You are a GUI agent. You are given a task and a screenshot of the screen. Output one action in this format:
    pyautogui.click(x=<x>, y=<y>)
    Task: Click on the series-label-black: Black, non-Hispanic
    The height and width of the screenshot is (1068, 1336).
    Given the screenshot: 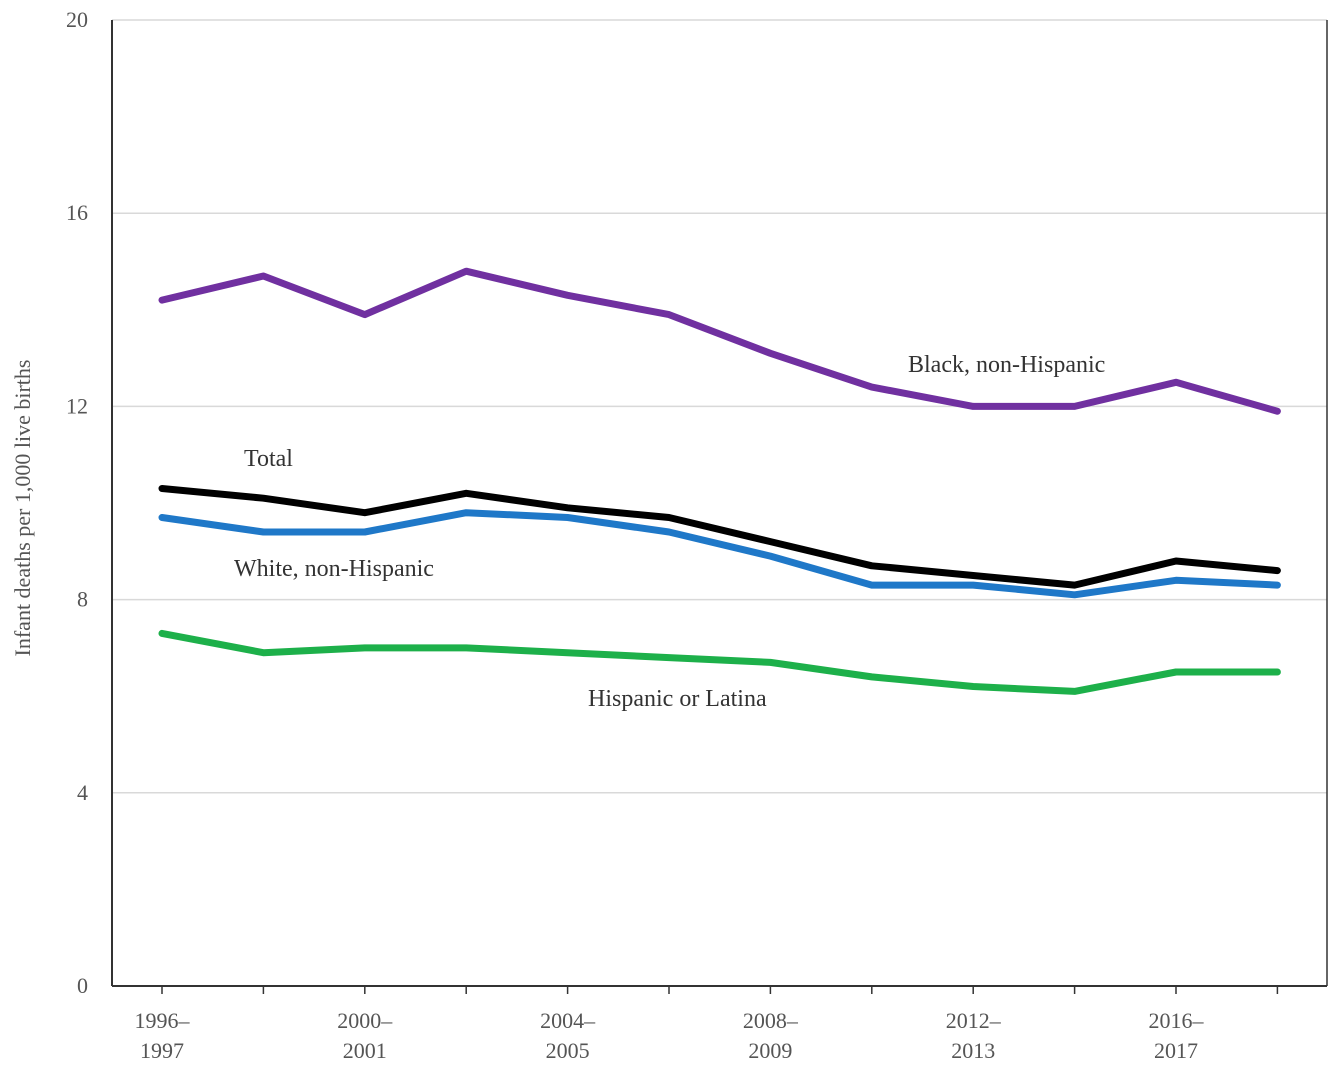 What is the action you would take?
    pyautogui.click(x=1006, y=365)
    